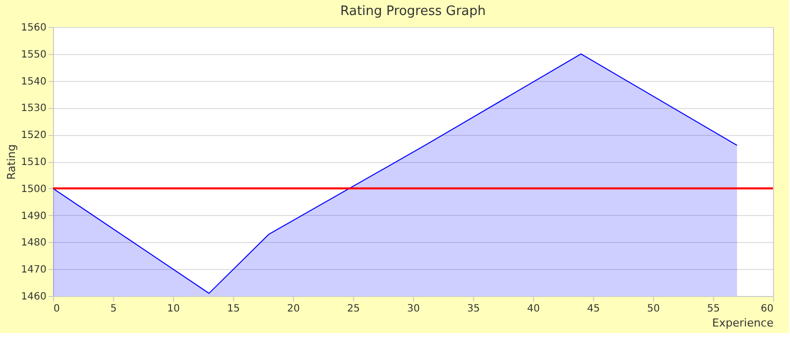  What do you see at coordinates (173, 309) in the screenshot?
I see `x-tick-label: 10` at bounding box center [173, 309].